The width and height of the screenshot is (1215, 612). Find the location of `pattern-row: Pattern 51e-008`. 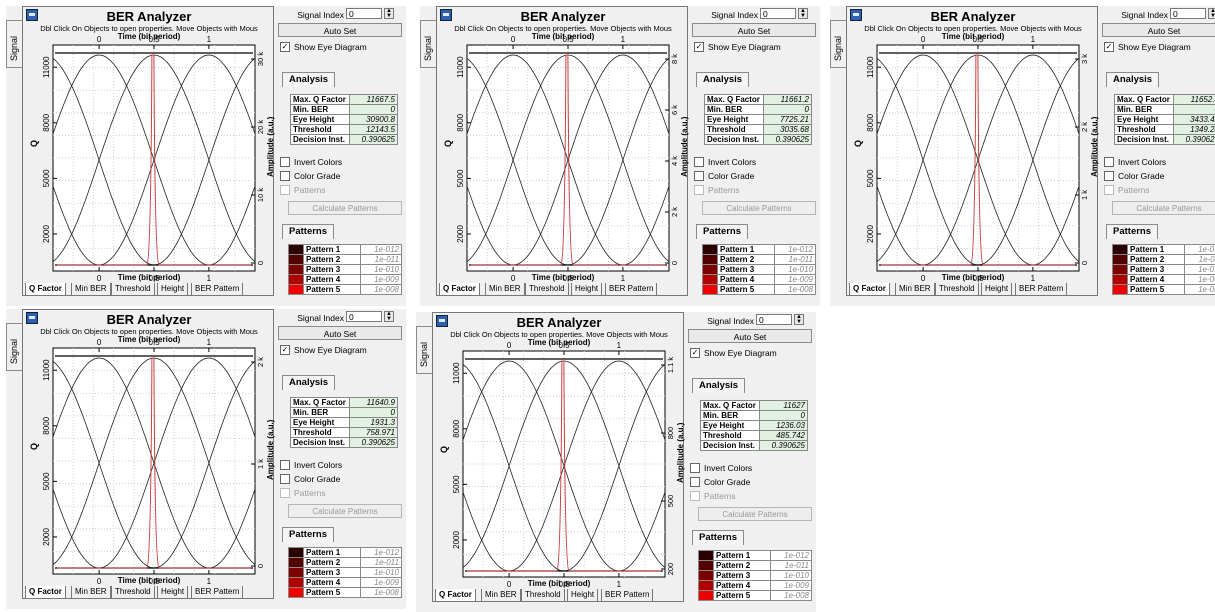

pattern-row: Pattern 51e-008 is located at coordinates (1164, 290).